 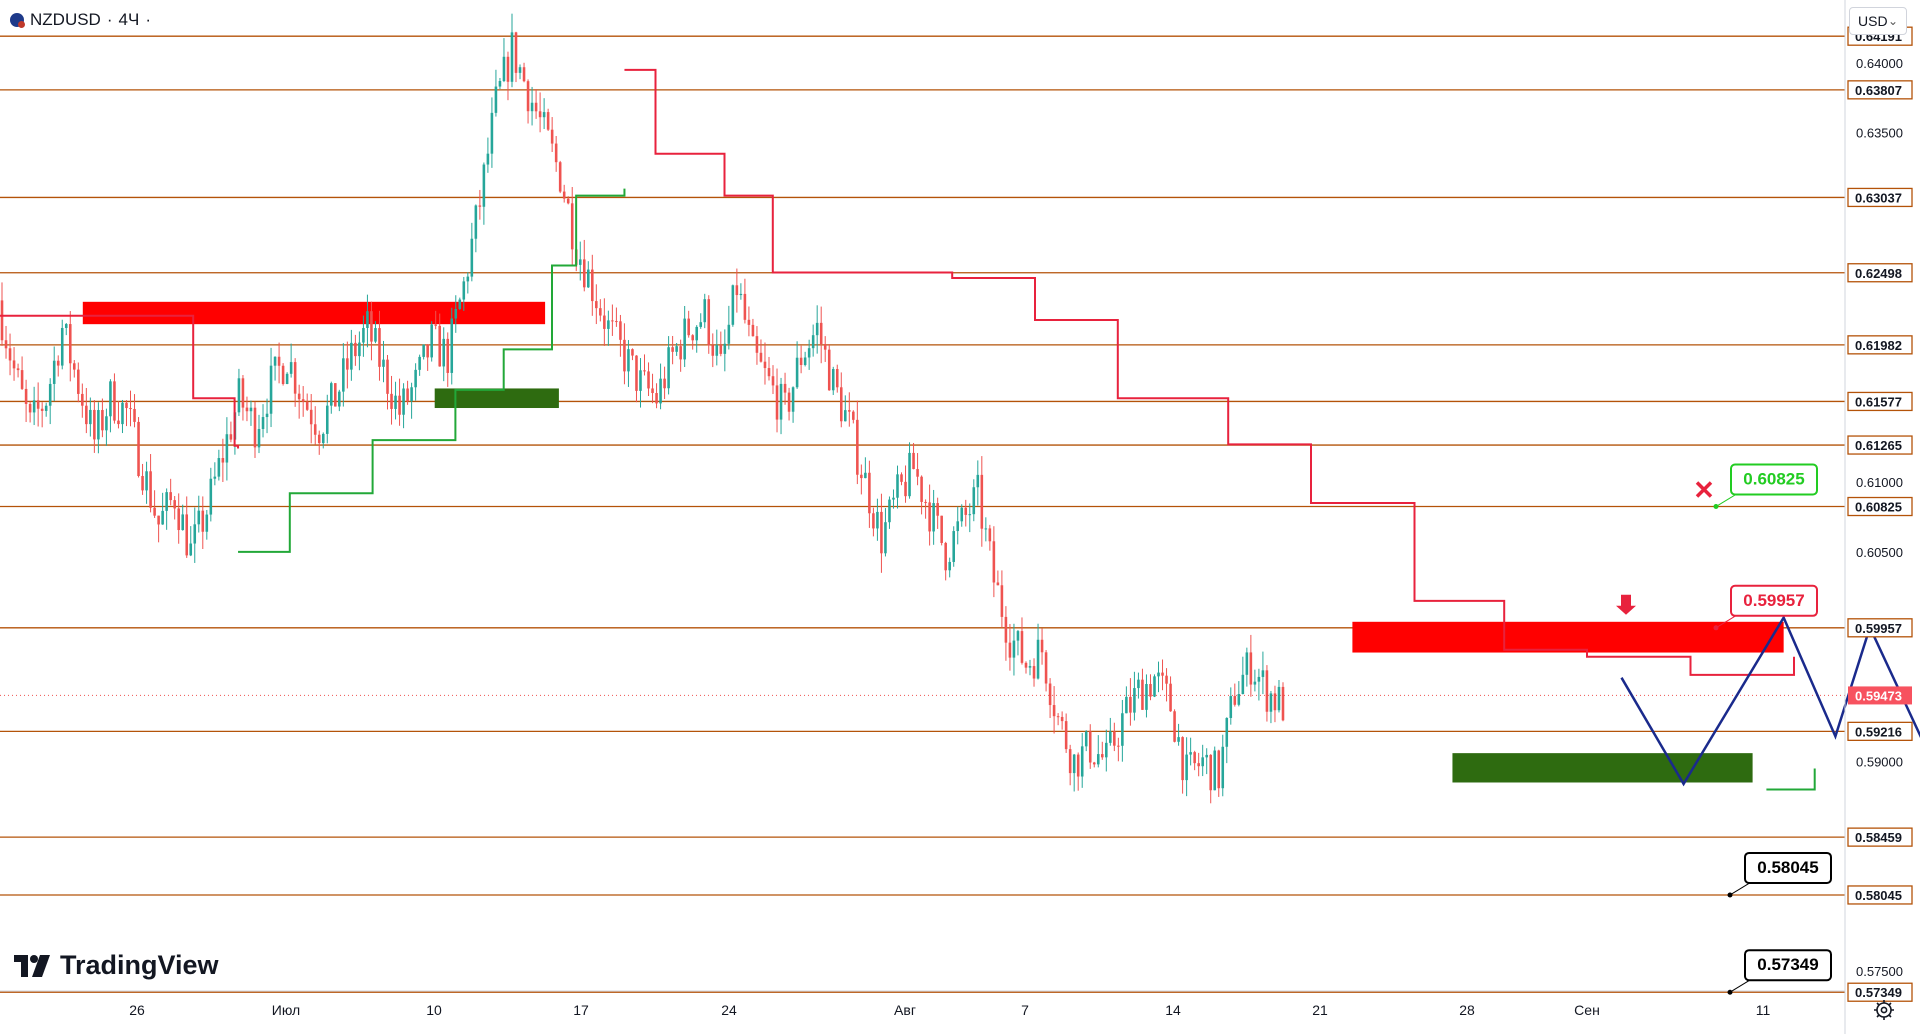 I want to click on level-label: 0.57349, so click(x=1878, y=992).